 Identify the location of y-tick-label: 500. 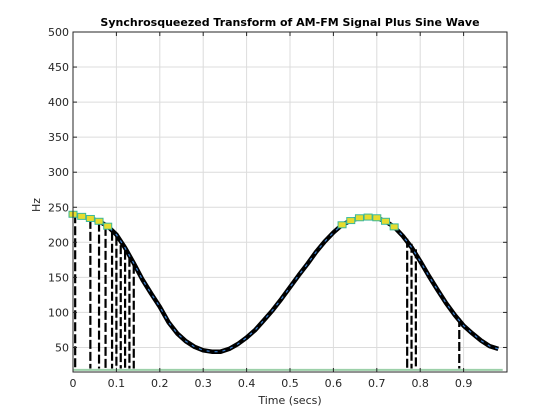
(58, 32).